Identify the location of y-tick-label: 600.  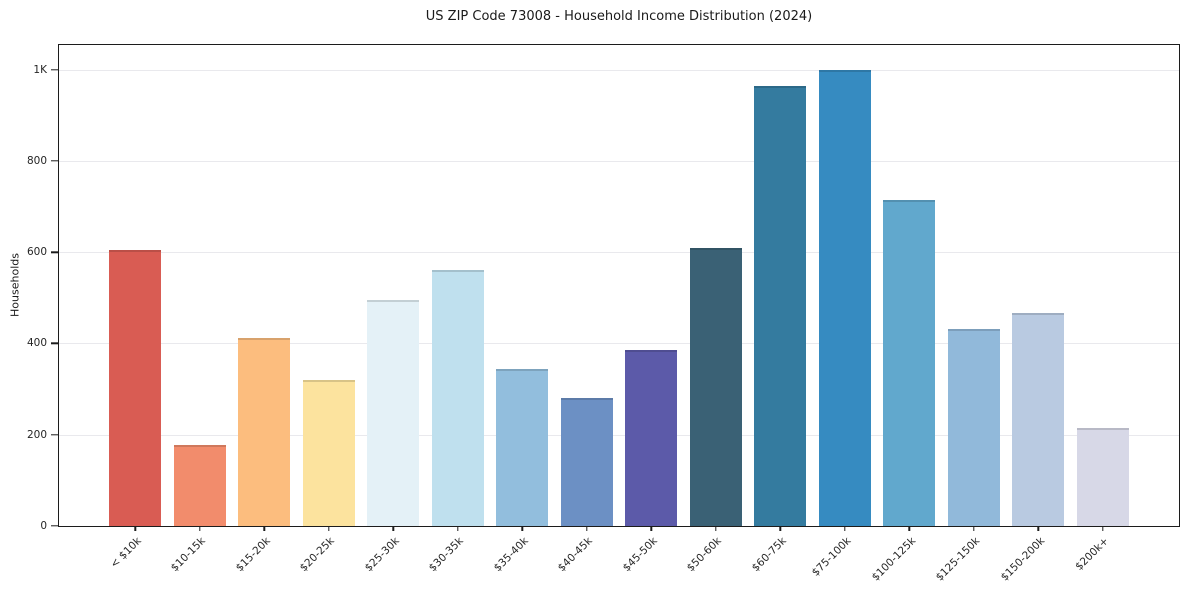
(36, 252).